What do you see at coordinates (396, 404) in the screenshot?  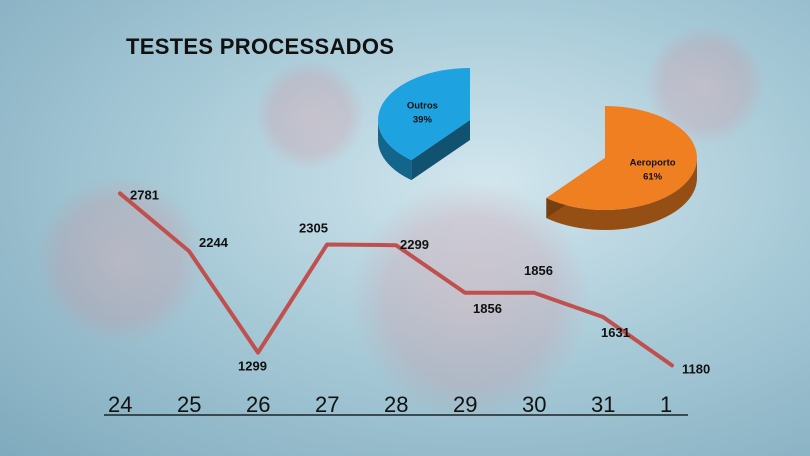 I see `x-tick-label: 28` at bounding box center [396, 404].